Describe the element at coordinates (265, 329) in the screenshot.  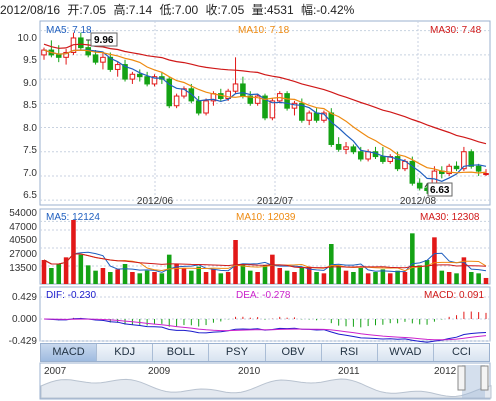
I see `dea-line` at that location.